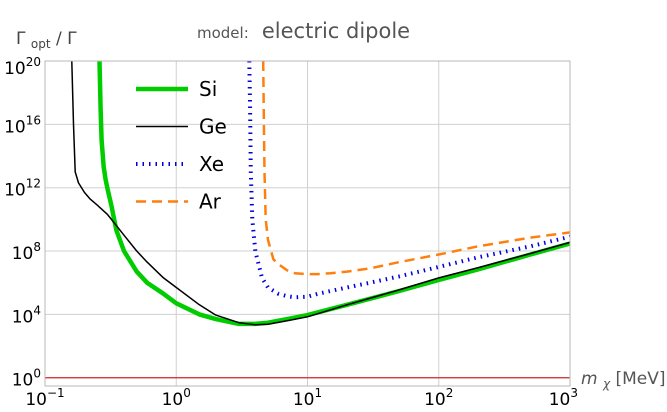 Image resolution: width=667 pixels, height=412 pixels. What do you see at coordinates (210, 202) in the screenshot?
I see `legend-label-ar: Ar` at bounding box center [210, 202].